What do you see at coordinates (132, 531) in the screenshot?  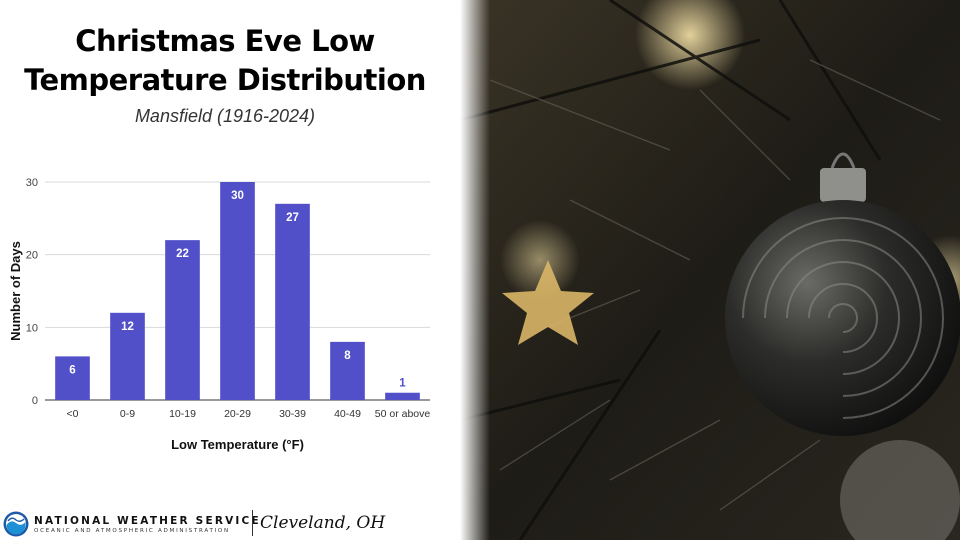 I see `agency-subtitle: OCEANIC AND ATMOSPHERIC ADMINISTRATION` at bounding box center [132, 531].